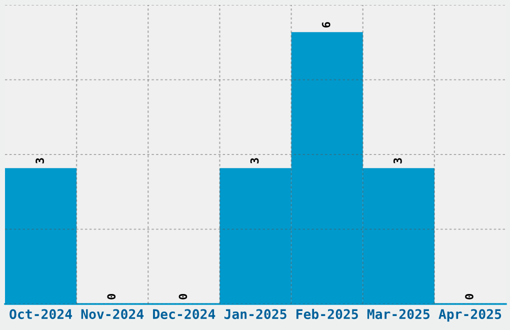 The width and height of the screenshot is (510, 330). I want to click on x-tick-label: Apr-2025, so click(470, 315).